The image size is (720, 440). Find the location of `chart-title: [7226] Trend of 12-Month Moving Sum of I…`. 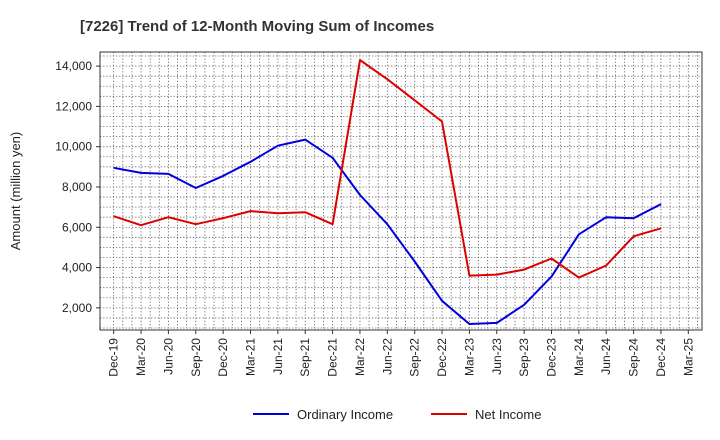

chart-title: [7226] Trend of 12-Month Moving Sum of I… is located at coordinates (257, 26).